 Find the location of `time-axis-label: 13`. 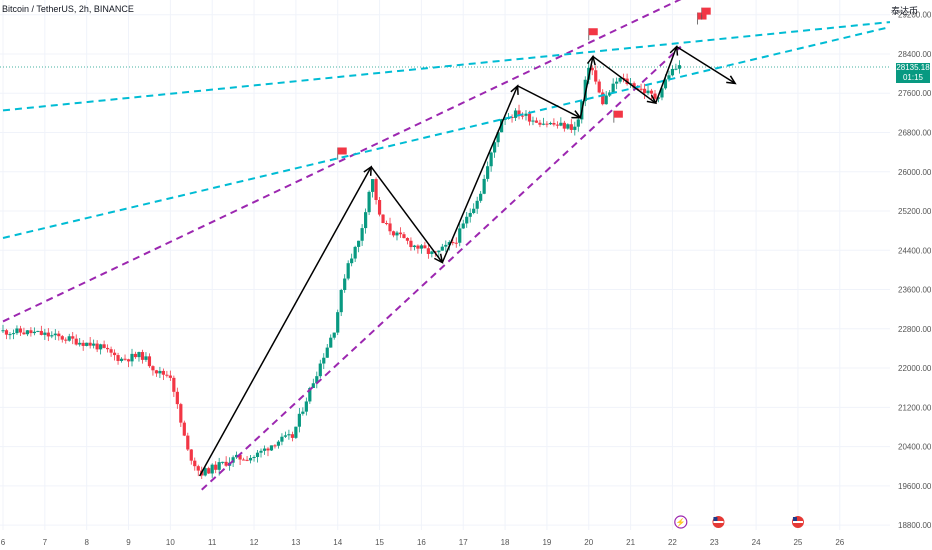

time-axis-label: 13 is located at coordinates (295, 542).